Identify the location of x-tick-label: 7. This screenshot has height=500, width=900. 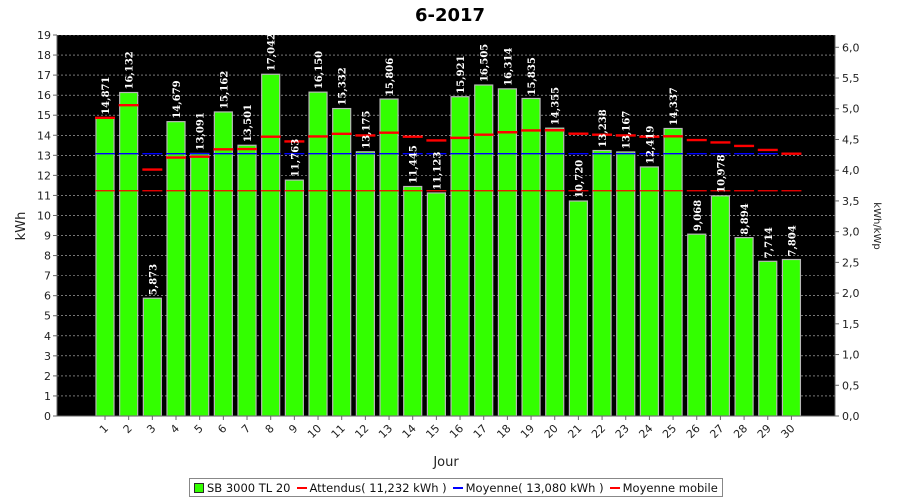
(246, 429).